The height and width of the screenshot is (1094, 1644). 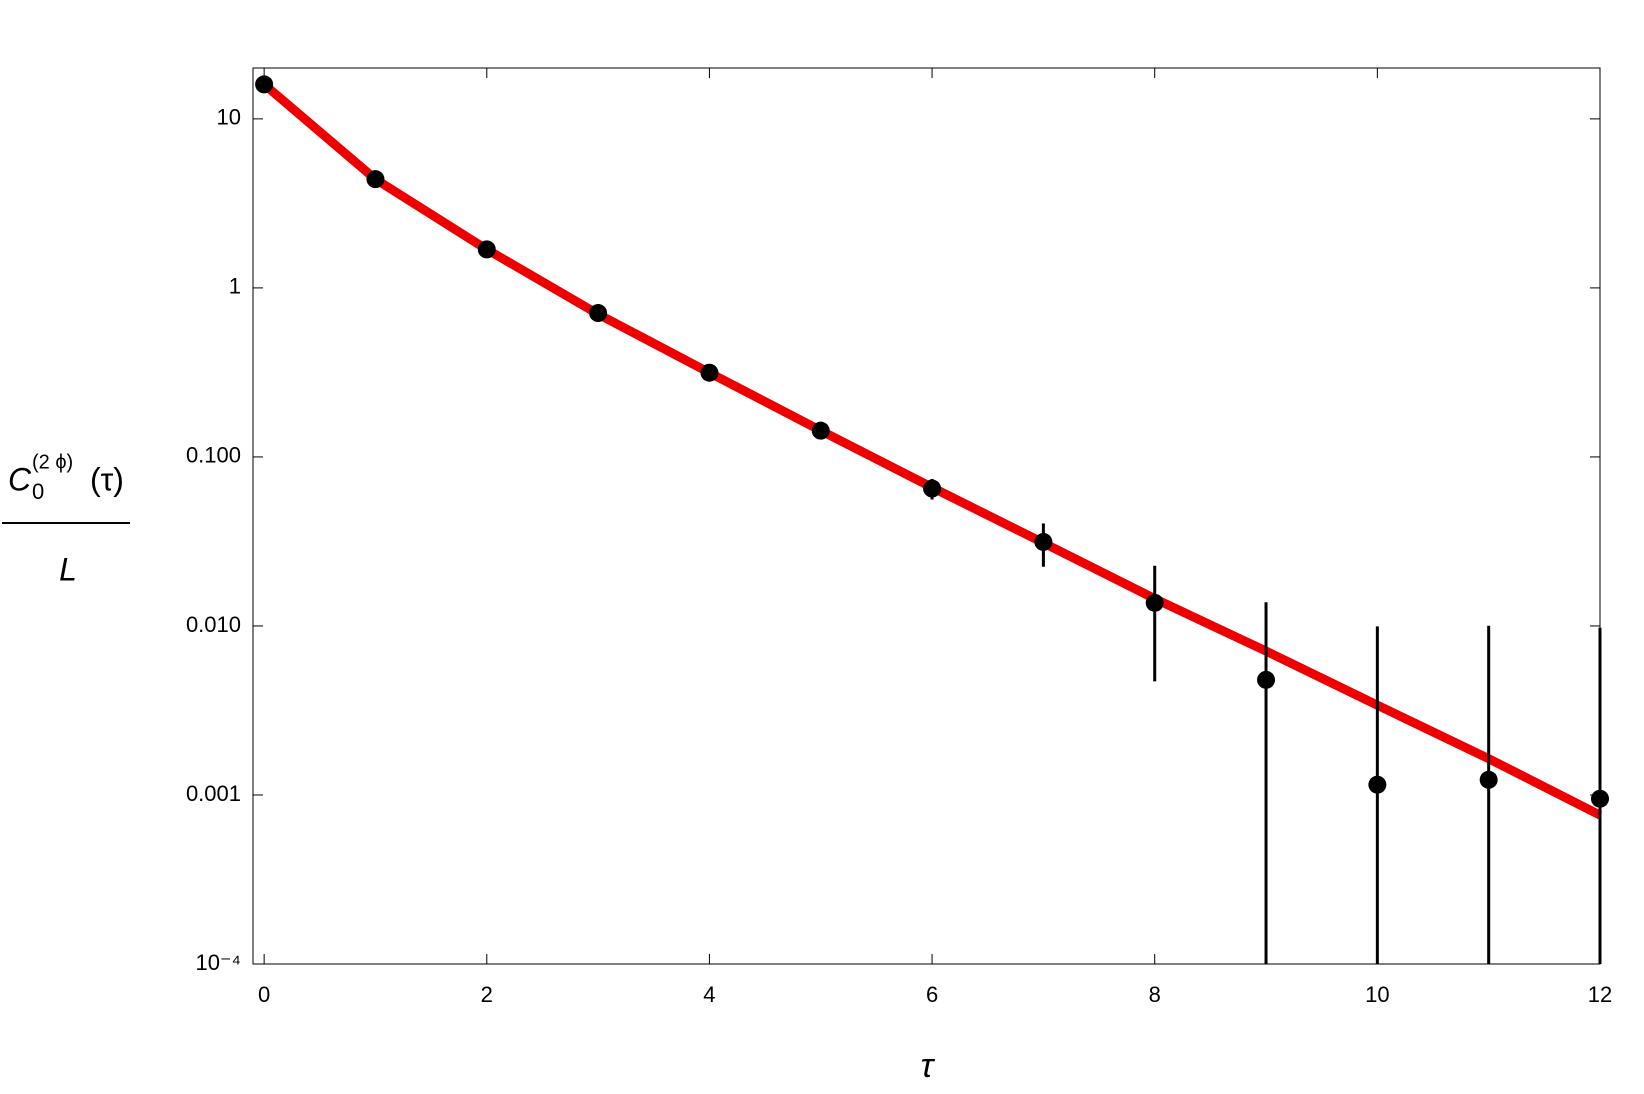 What do you see at coordinates (709, 994) in the screenshot?
I see `x-tick-label: 4` at bounding box center [709, 994].